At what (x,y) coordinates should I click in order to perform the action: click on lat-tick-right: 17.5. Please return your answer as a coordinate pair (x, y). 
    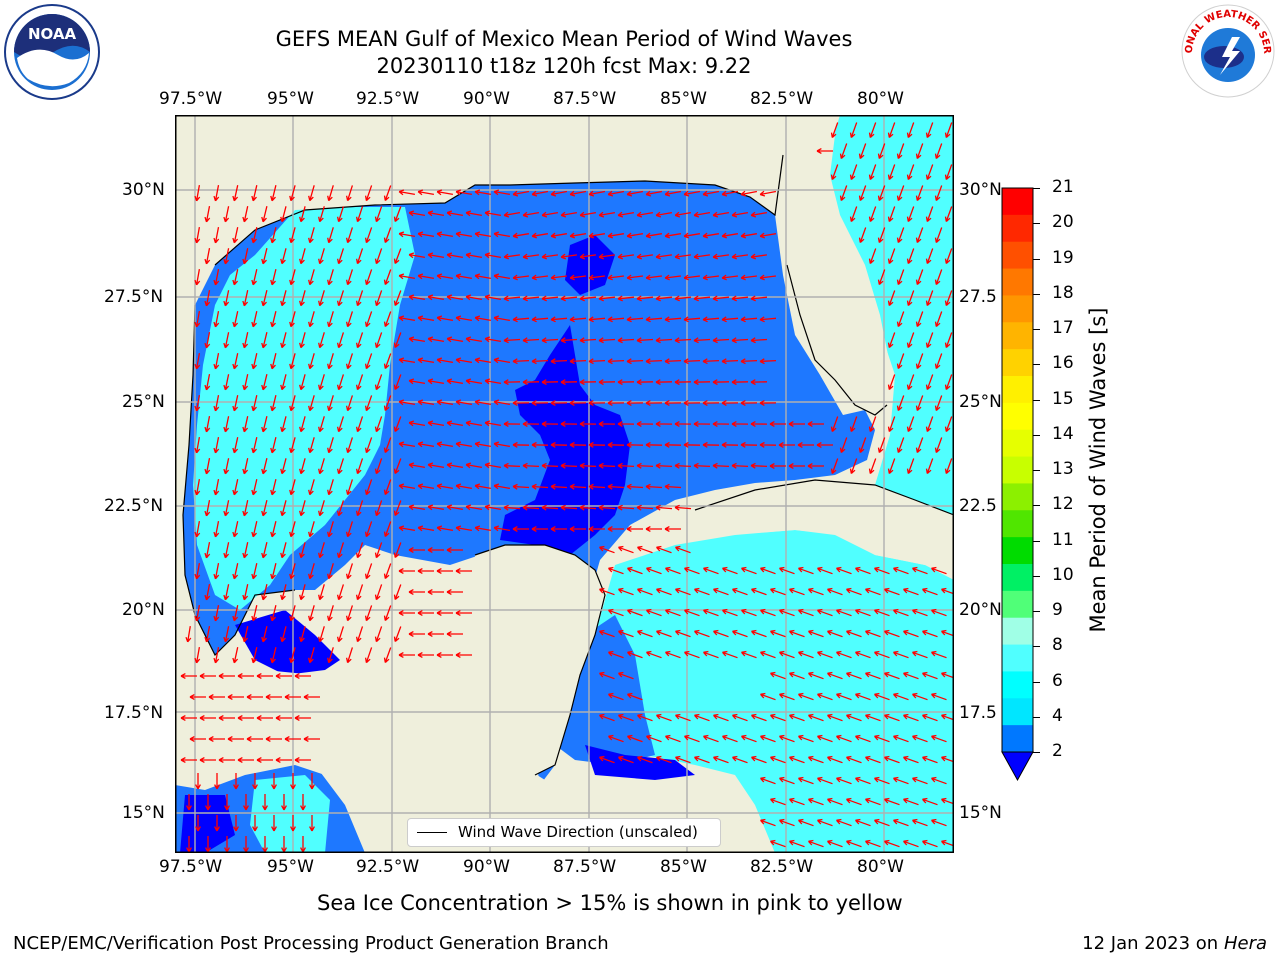
    Looking at the image, I should click on (978, 713).